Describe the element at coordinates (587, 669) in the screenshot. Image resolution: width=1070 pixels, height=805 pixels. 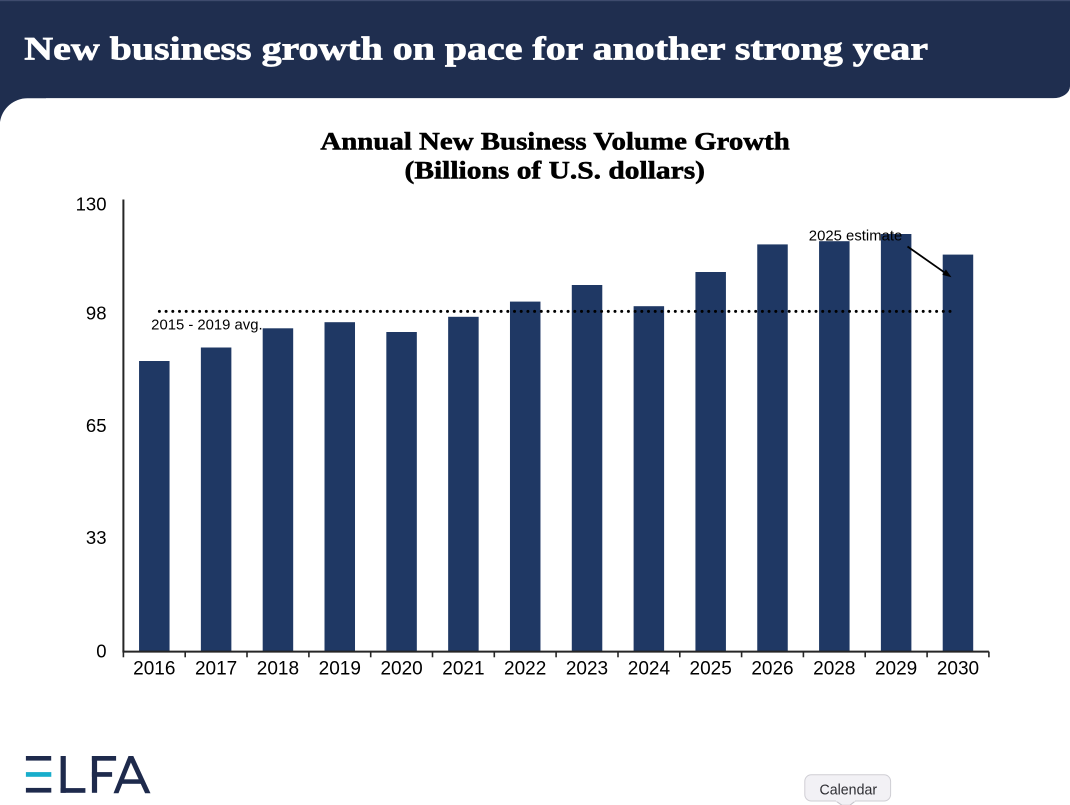
I see `svg-text: 2023` at that location.